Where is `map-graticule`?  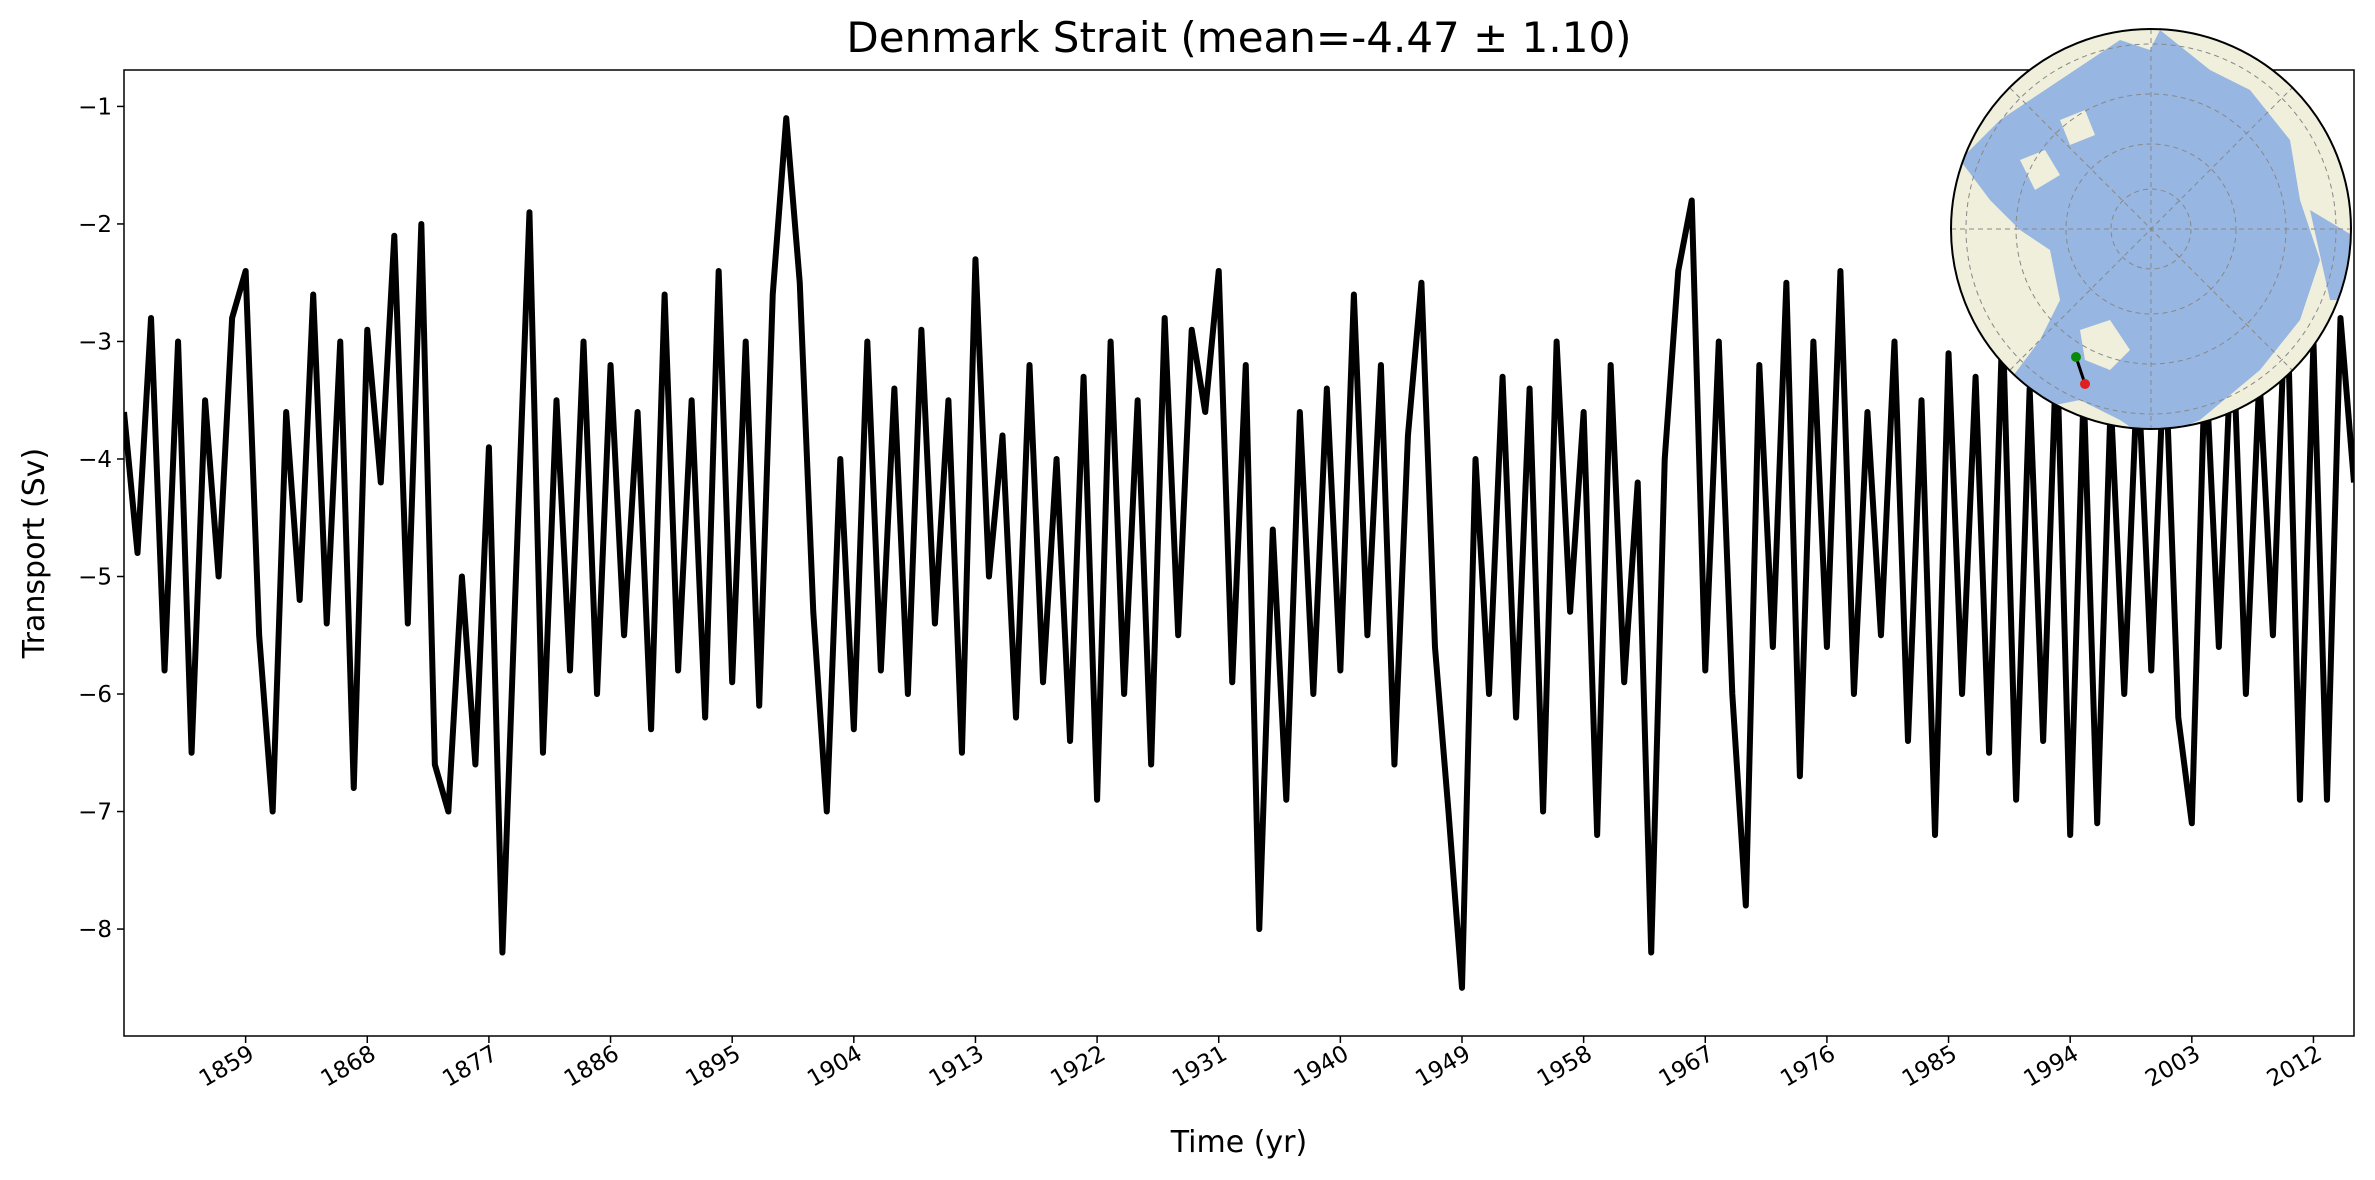 map-graticule is located at coordinates (2151, 229).